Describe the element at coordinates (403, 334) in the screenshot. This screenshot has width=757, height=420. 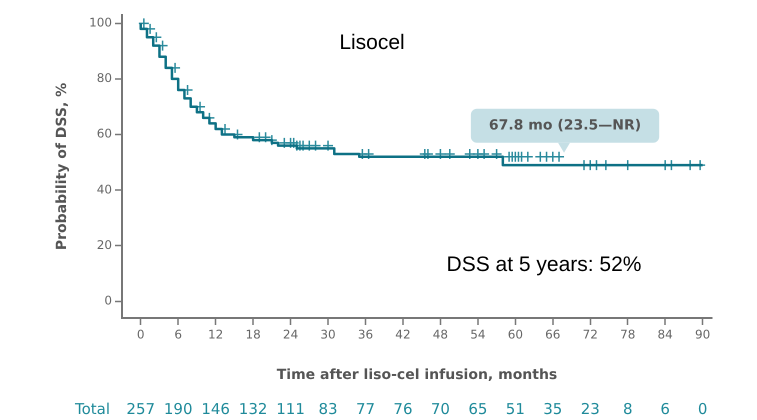
I see `x-tick-label: 42` at that location.